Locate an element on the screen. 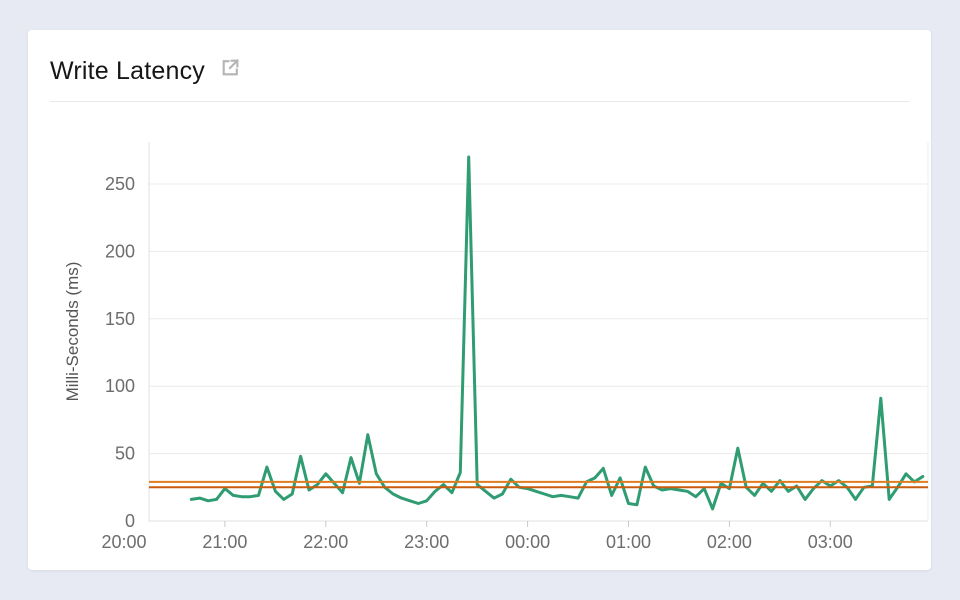  x-tick-label: 22:00 is located at coordinates (325, 542).